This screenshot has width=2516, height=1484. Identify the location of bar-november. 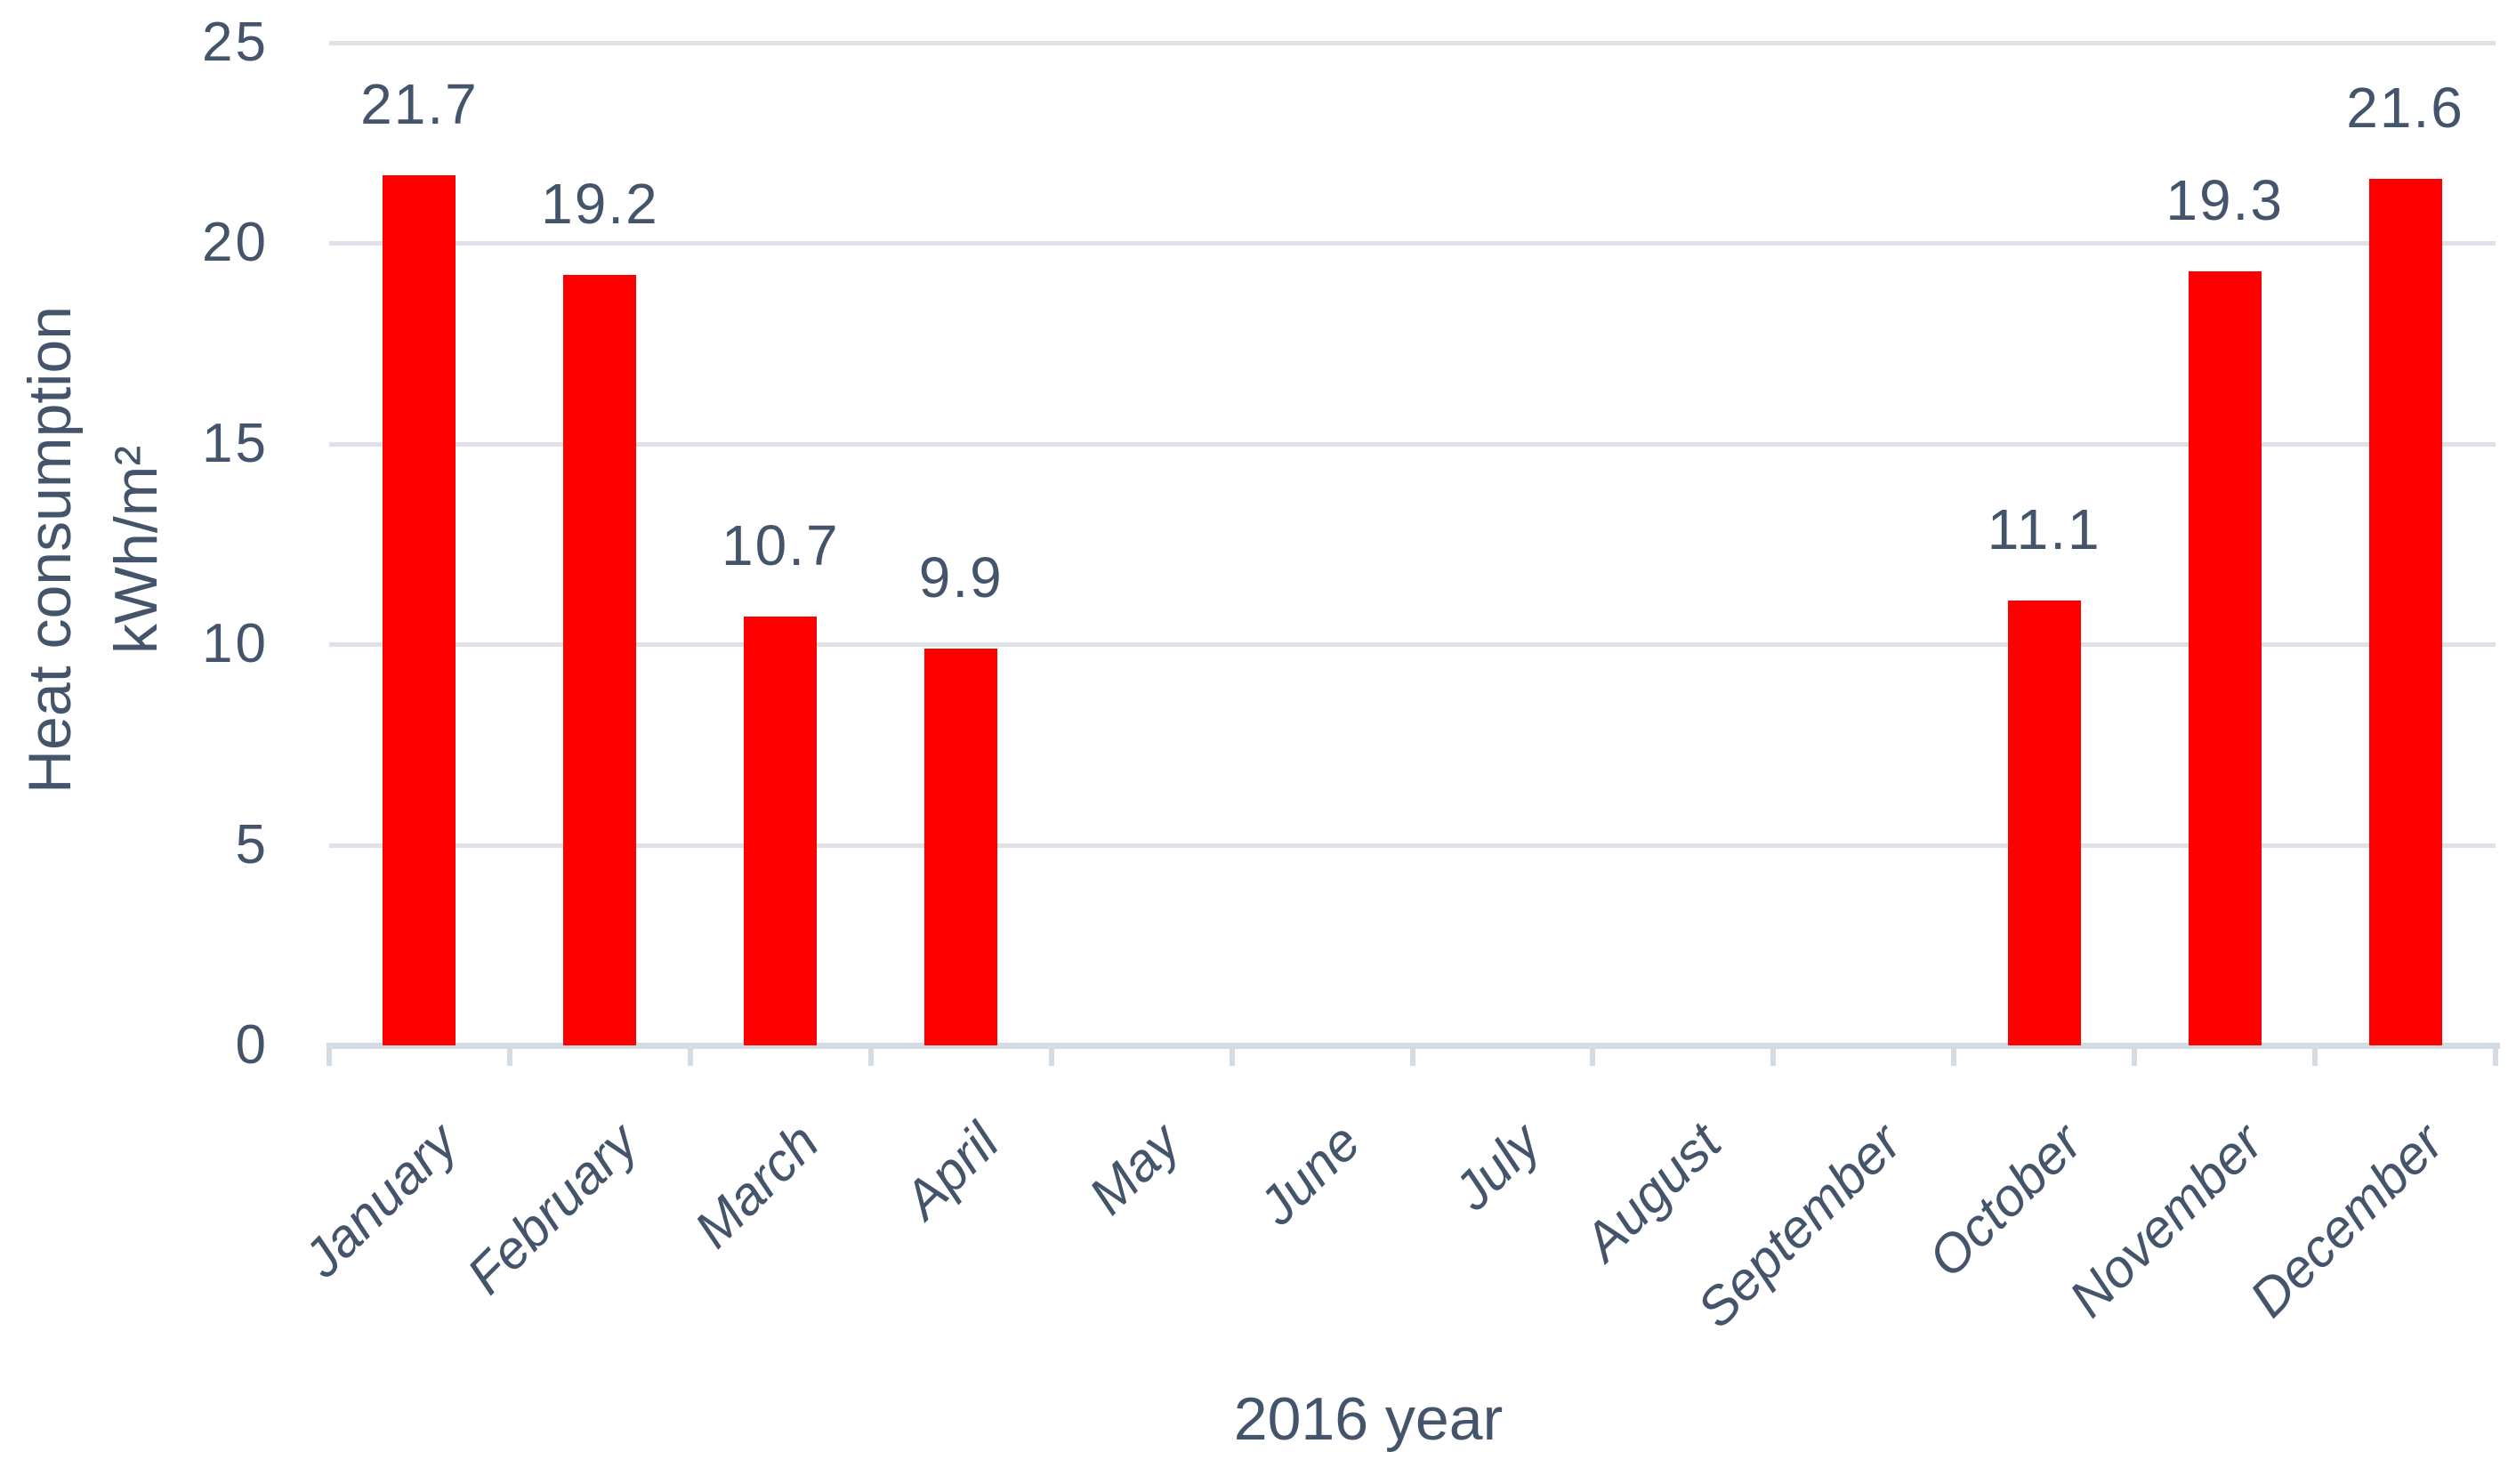
(2225, 657).